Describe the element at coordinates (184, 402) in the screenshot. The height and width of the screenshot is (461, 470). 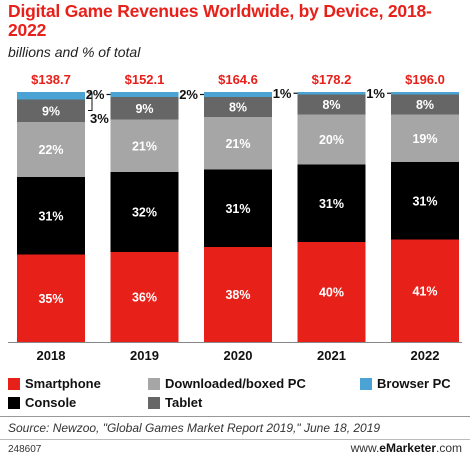
I see `legend-label-tablet: Tablet` at that location.